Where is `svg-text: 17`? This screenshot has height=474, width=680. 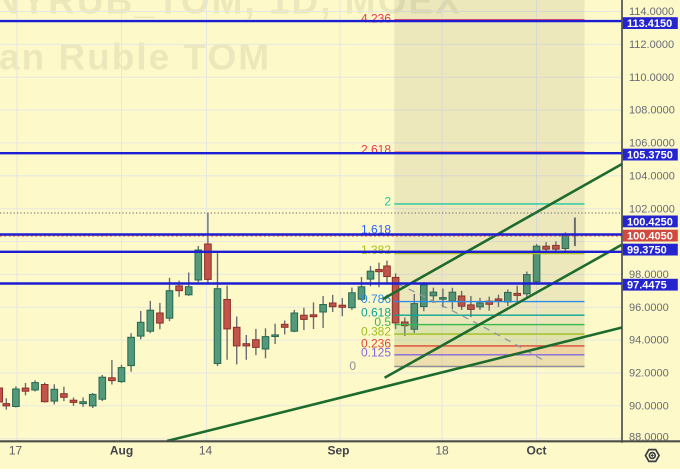 svg-text: 17 is located at coordinates (16, 451).